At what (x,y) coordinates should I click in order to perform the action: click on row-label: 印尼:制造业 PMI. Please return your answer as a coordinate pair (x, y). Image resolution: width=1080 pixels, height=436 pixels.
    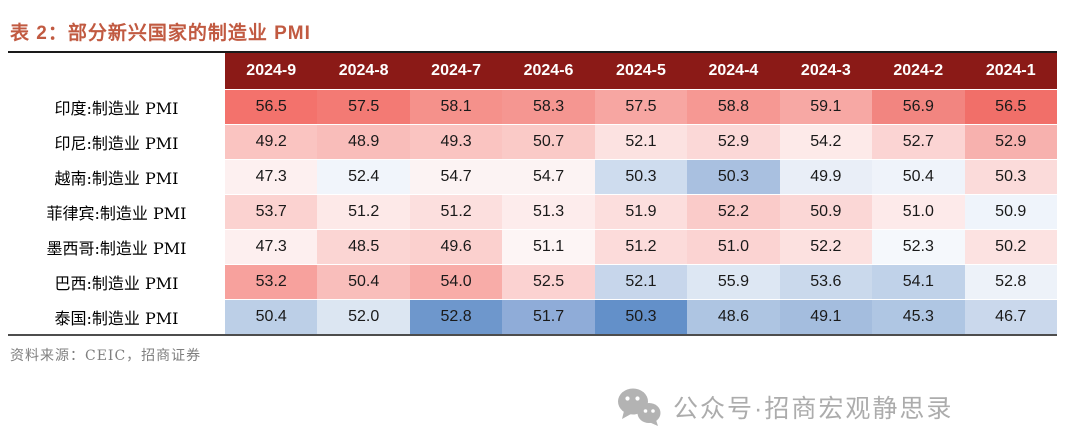
    Looking at the image, I should click on (116, 141).